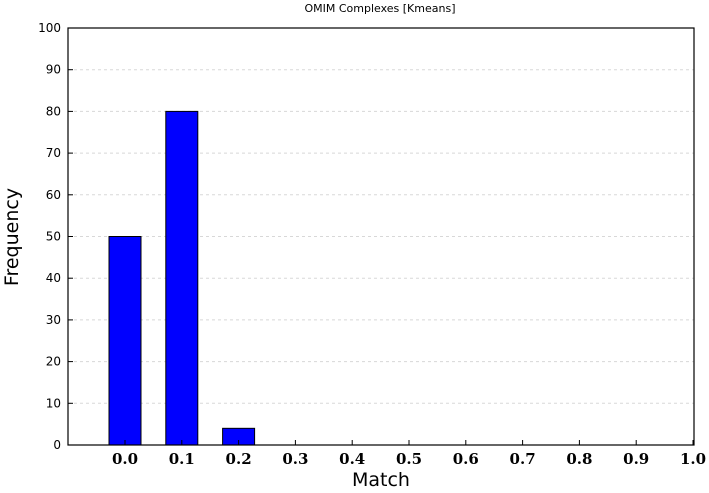 This screenshot has height=493, width=709. What do you see at coordinates (239, 459) in the screenshot?
I see `x-tick-label: 0.2` at bounding box center [239, 459].